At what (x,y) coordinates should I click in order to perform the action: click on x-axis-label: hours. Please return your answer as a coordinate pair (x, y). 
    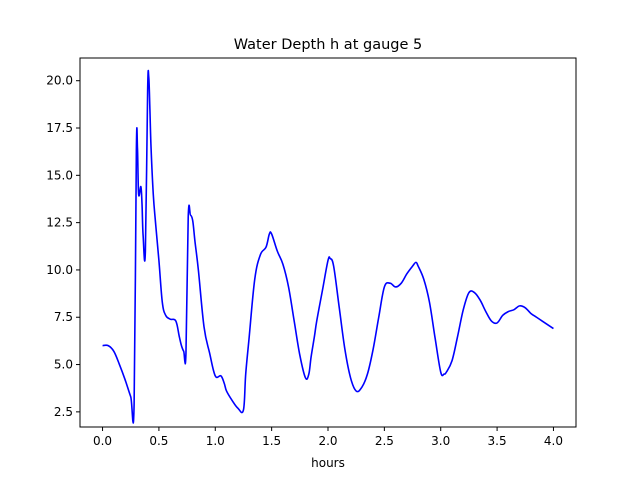
    Looking at the image, I should click on (328, 463).